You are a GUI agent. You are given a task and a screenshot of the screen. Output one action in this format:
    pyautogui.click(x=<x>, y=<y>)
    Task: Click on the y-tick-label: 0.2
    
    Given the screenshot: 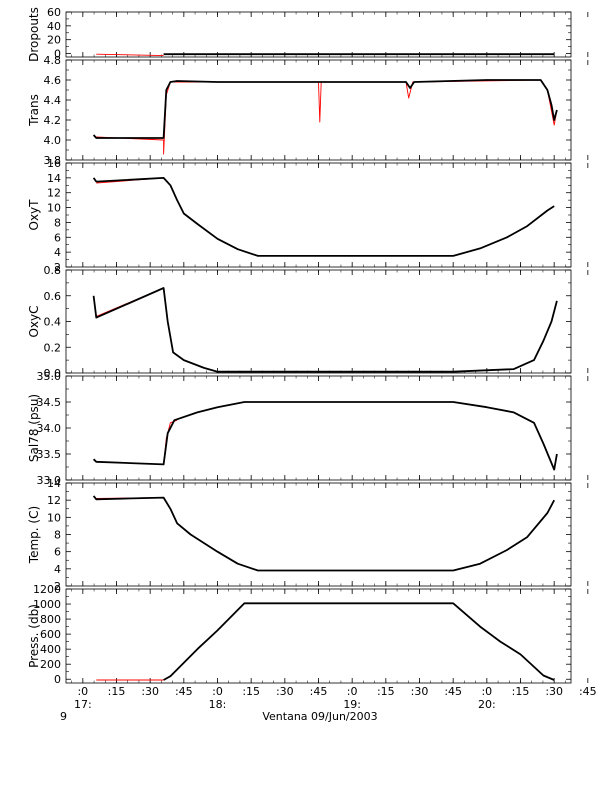 What is the action you would take?
    pyautogui.click(x=53, y=347)
    